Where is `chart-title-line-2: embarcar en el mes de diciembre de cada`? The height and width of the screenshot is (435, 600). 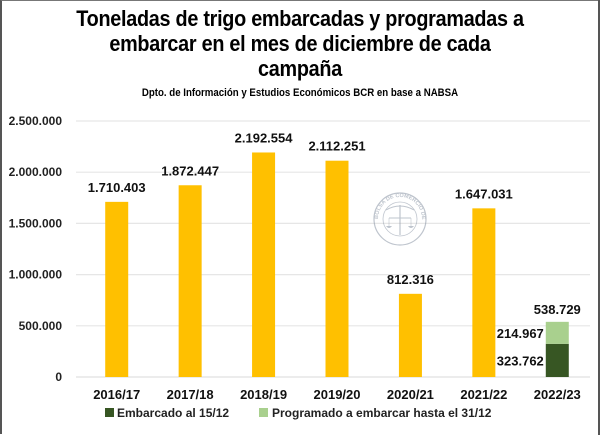
chart-title-line-2: embarcar en el mes de diciembre de cada is located at coordinates (300, 43).